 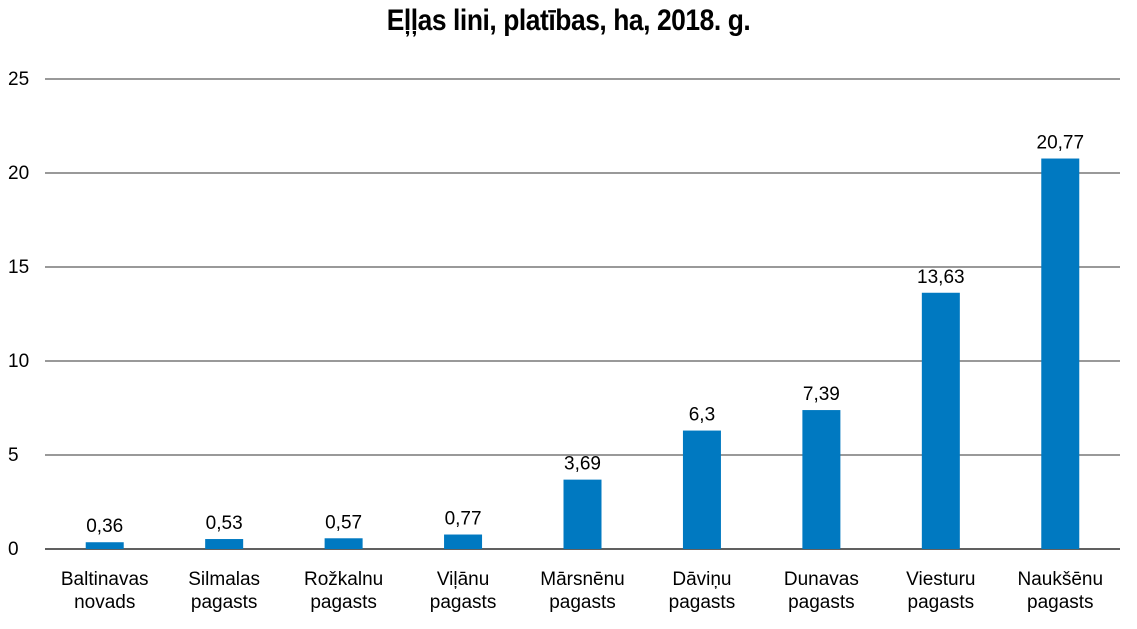 What do you see at coordinates (18, 173) in the screenshot?
I see `y-tick-label: 20` at bounding box center [18, 173].